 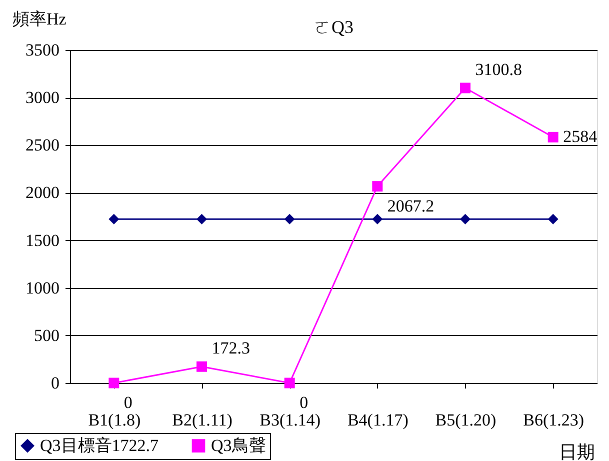 What do you see at coordinates (498, 69) in the screenshot?
I see `data-label: 3100.8` at bounding box center [498, 69].